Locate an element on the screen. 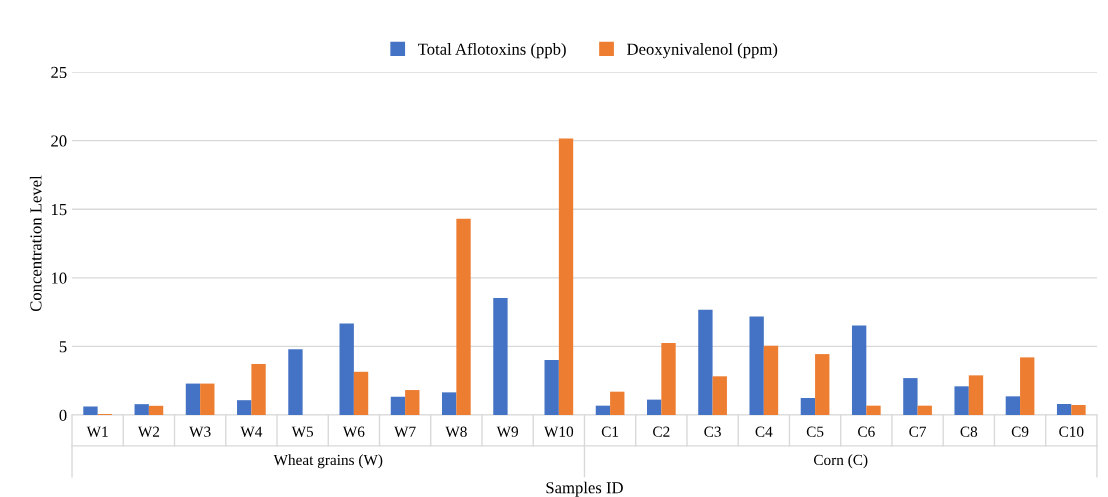 Image resolution: width=1108 pixels, height=497 pixels. x-tick-label: C9 is located at coordinates (1020, 431).